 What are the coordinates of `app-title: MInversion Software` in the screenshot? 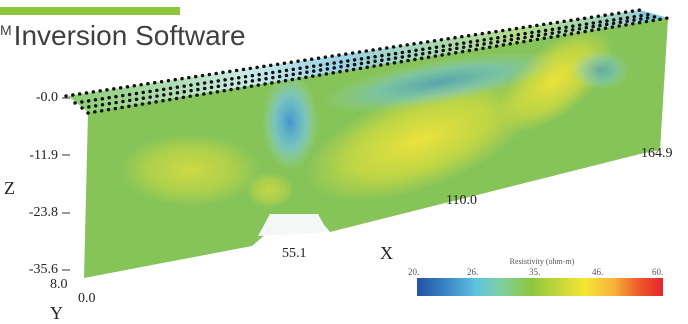 It's located at (123, 40).